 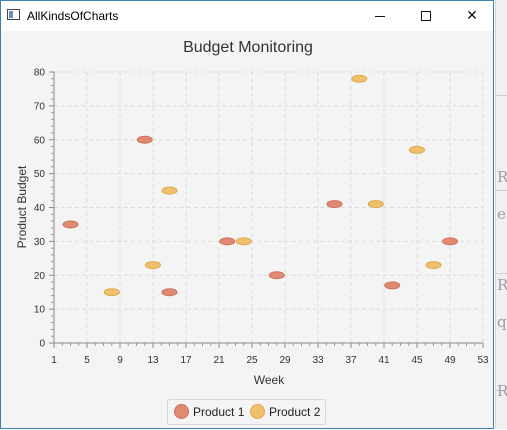 I want to click on y-tick-label: 20, so click(x=40, y=276).